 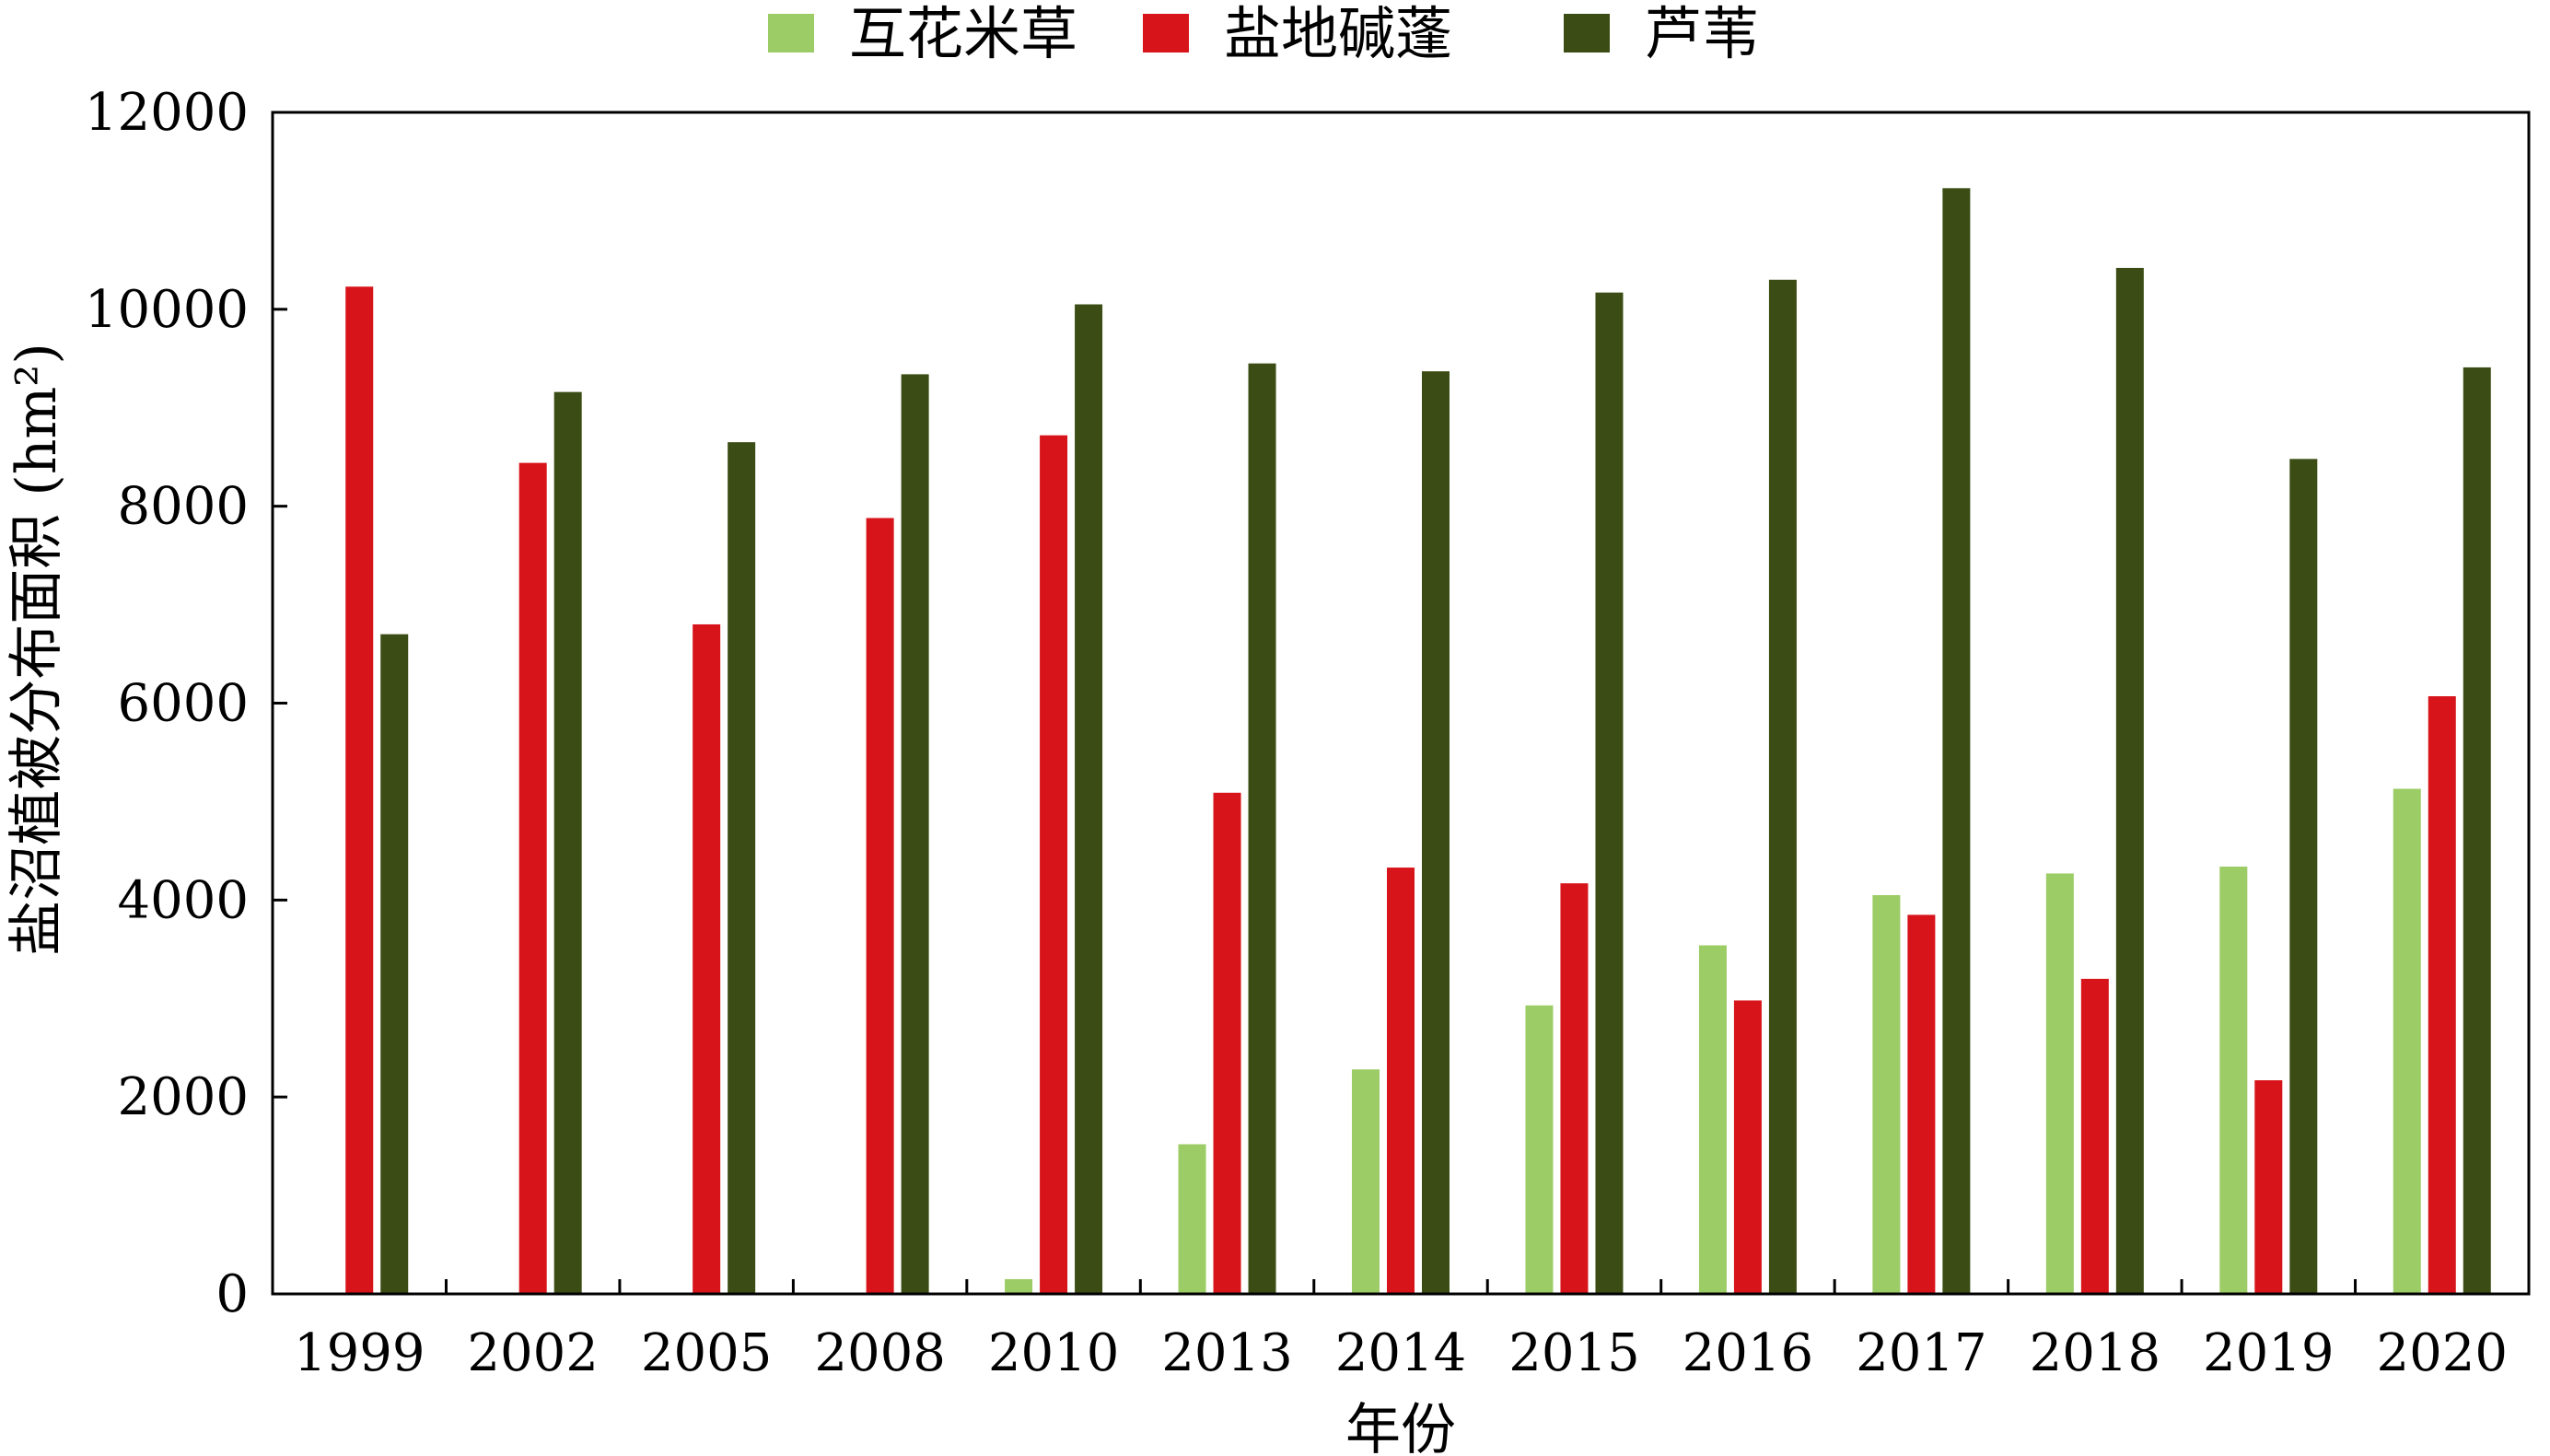 What do you see at coordinates (1574, 1353) in the screenshot?
I see `x-tick-label: 2015` at bounding box center [1574, 1353].